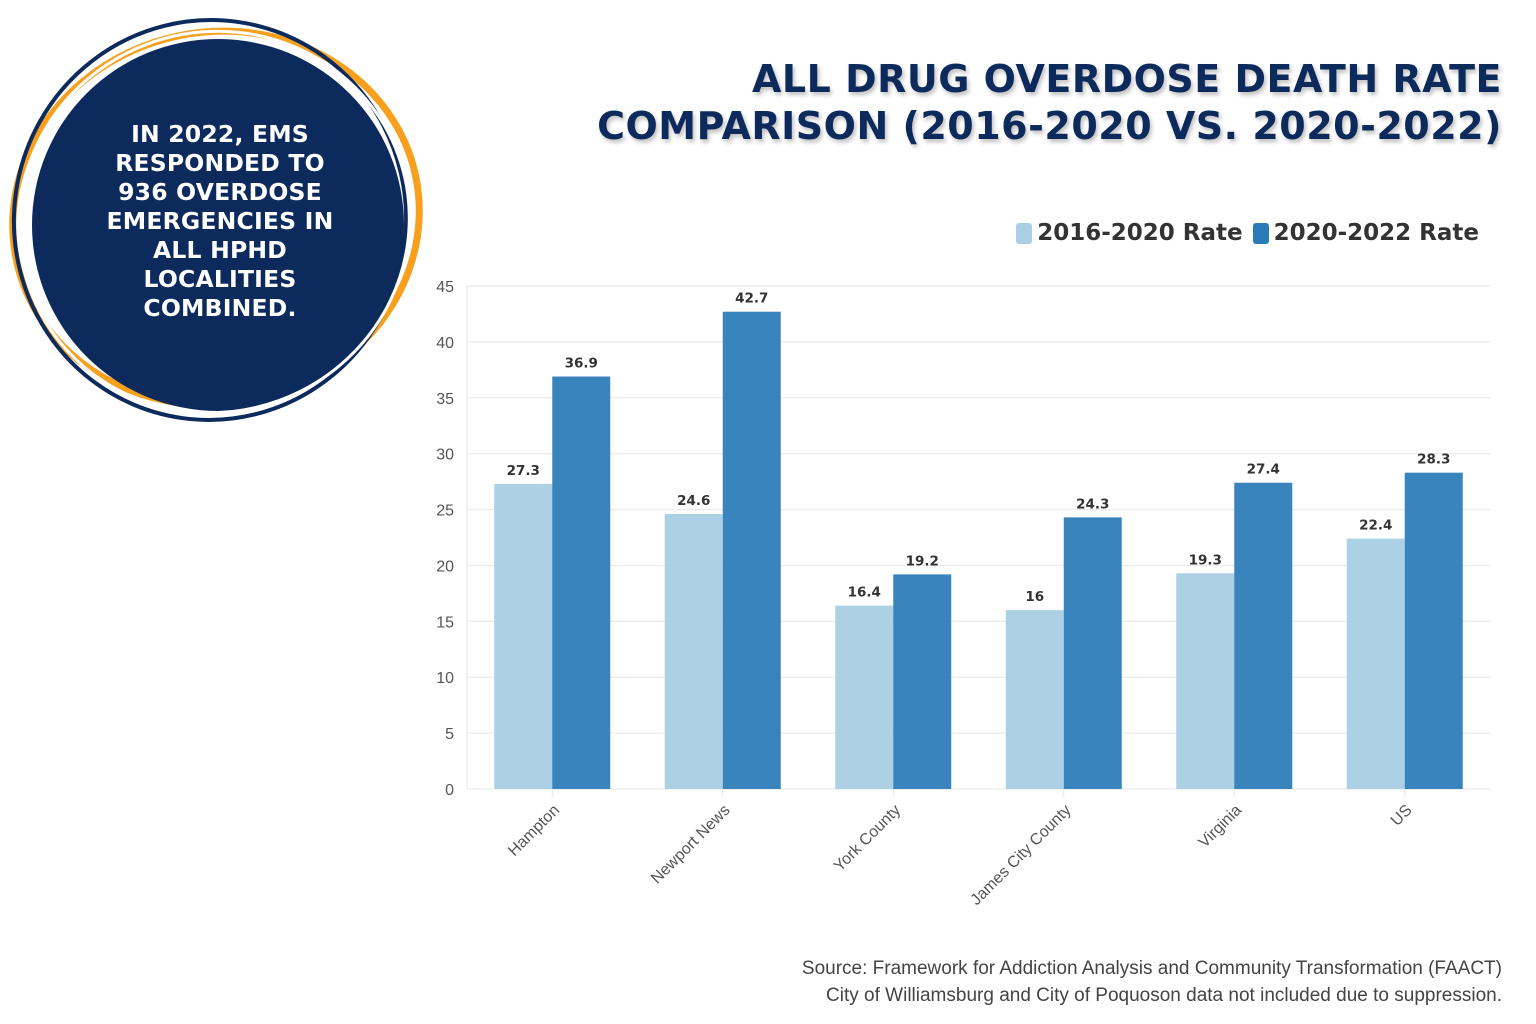  What do you see at coordinates (1127, 79) in the screenshot?
I see `chart-title-line1: ALL DRUG OVERDOSE DEATH RATE` at bounding box center [1127, 79].